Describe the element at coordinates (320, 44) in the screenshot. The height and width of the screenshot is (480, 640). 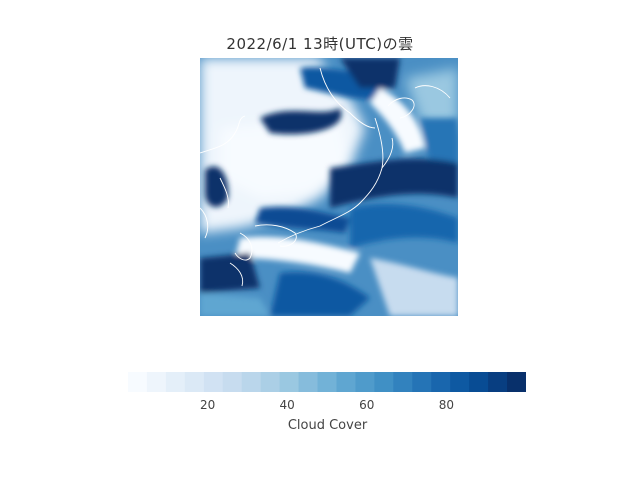
I see `map-title: 2022/6/1 13時(UTC)の雲` at that location.